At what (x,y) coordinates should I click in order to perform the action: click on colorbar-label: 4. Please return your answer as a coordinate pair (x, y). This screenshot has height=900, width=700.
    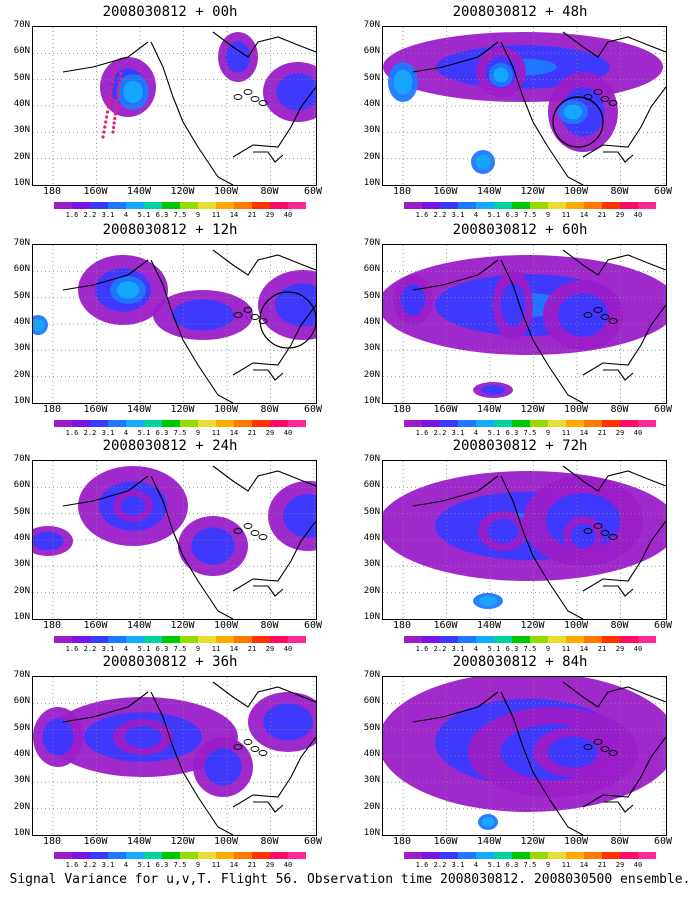
    Looking at the image, I should click on (476, 865).